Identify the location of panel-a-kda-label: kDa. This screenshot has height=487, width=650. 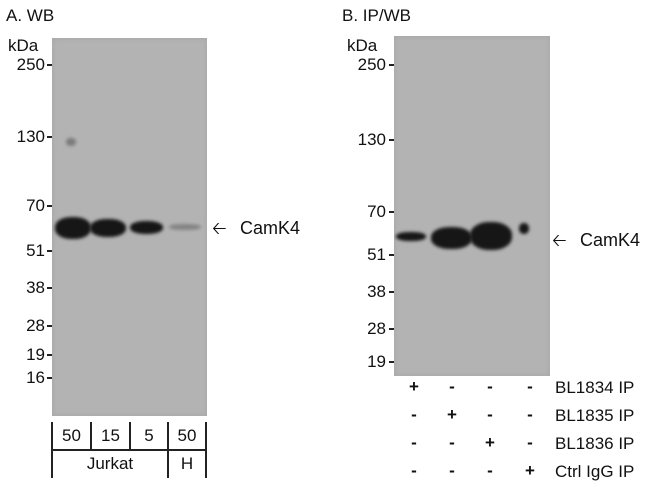
(23, 45).